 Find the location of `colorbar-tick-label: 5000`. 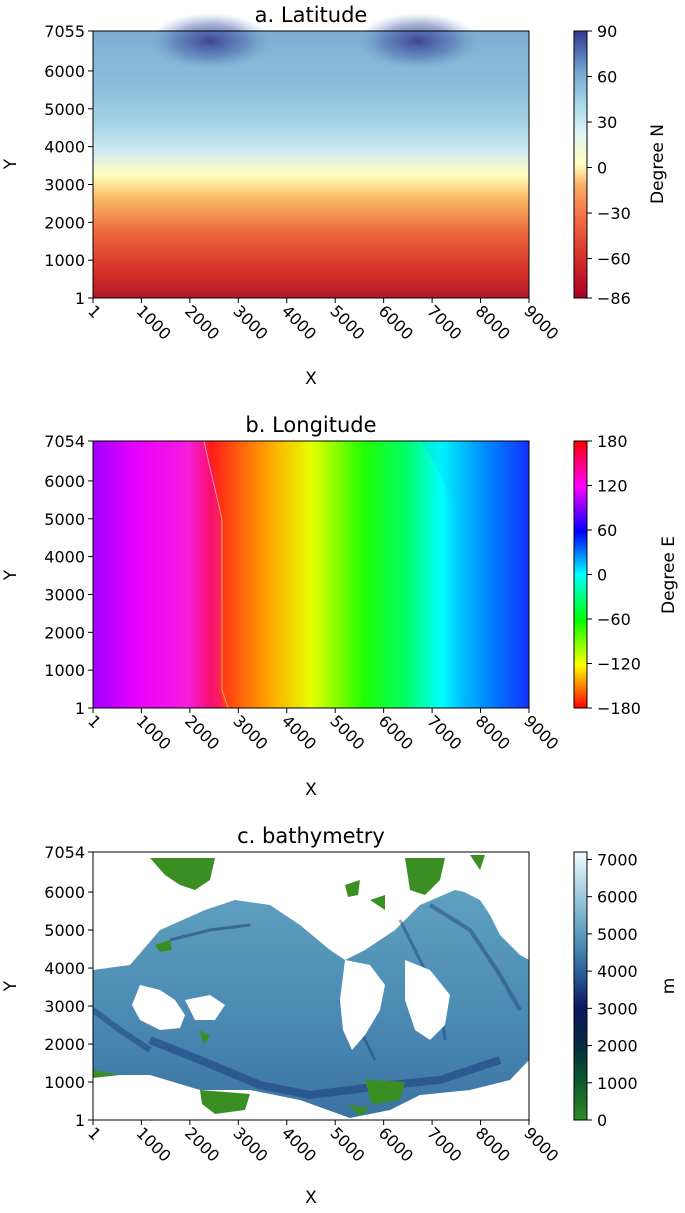

colorbar-tick-label: 5000 is located at coordinates (617, 934).